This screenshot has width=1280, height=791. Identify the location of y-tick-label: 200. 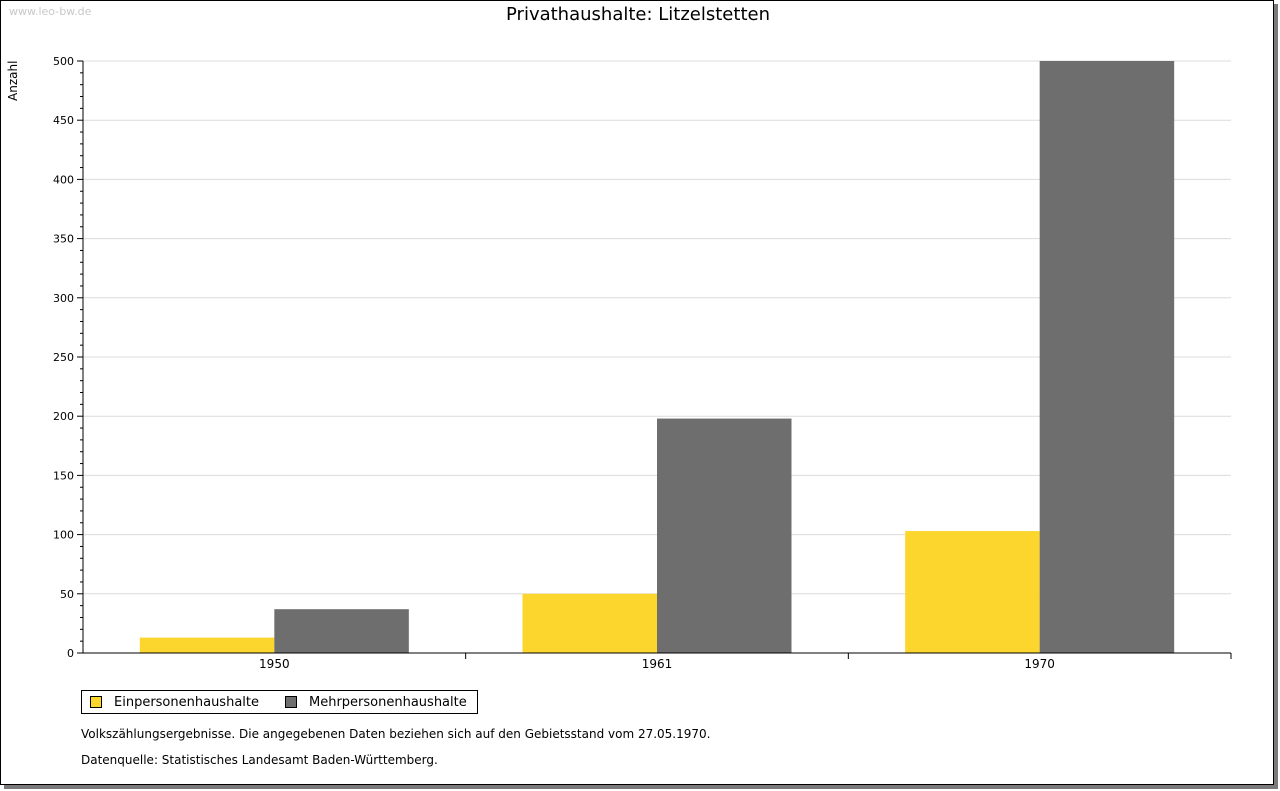
(63, 416).